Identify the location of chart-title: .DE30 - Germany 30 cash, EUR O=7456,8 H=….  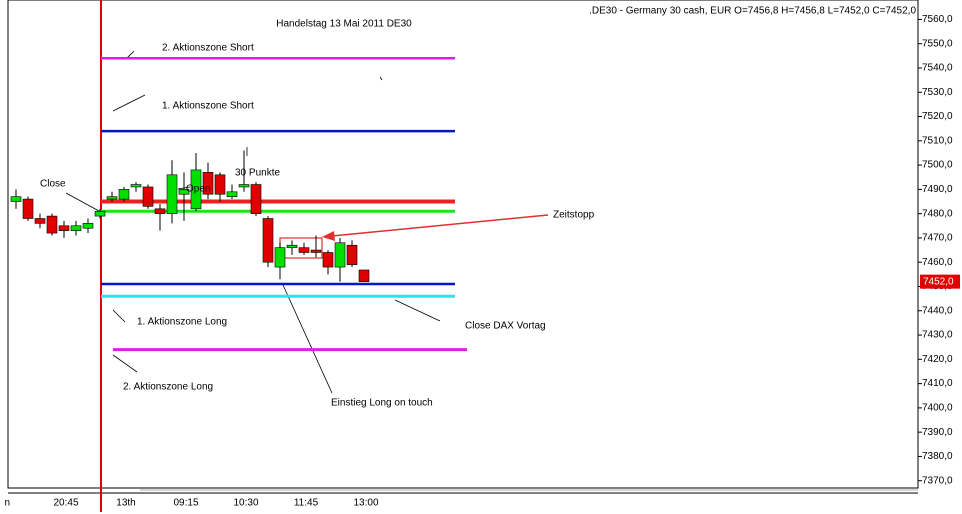
(752, 11).